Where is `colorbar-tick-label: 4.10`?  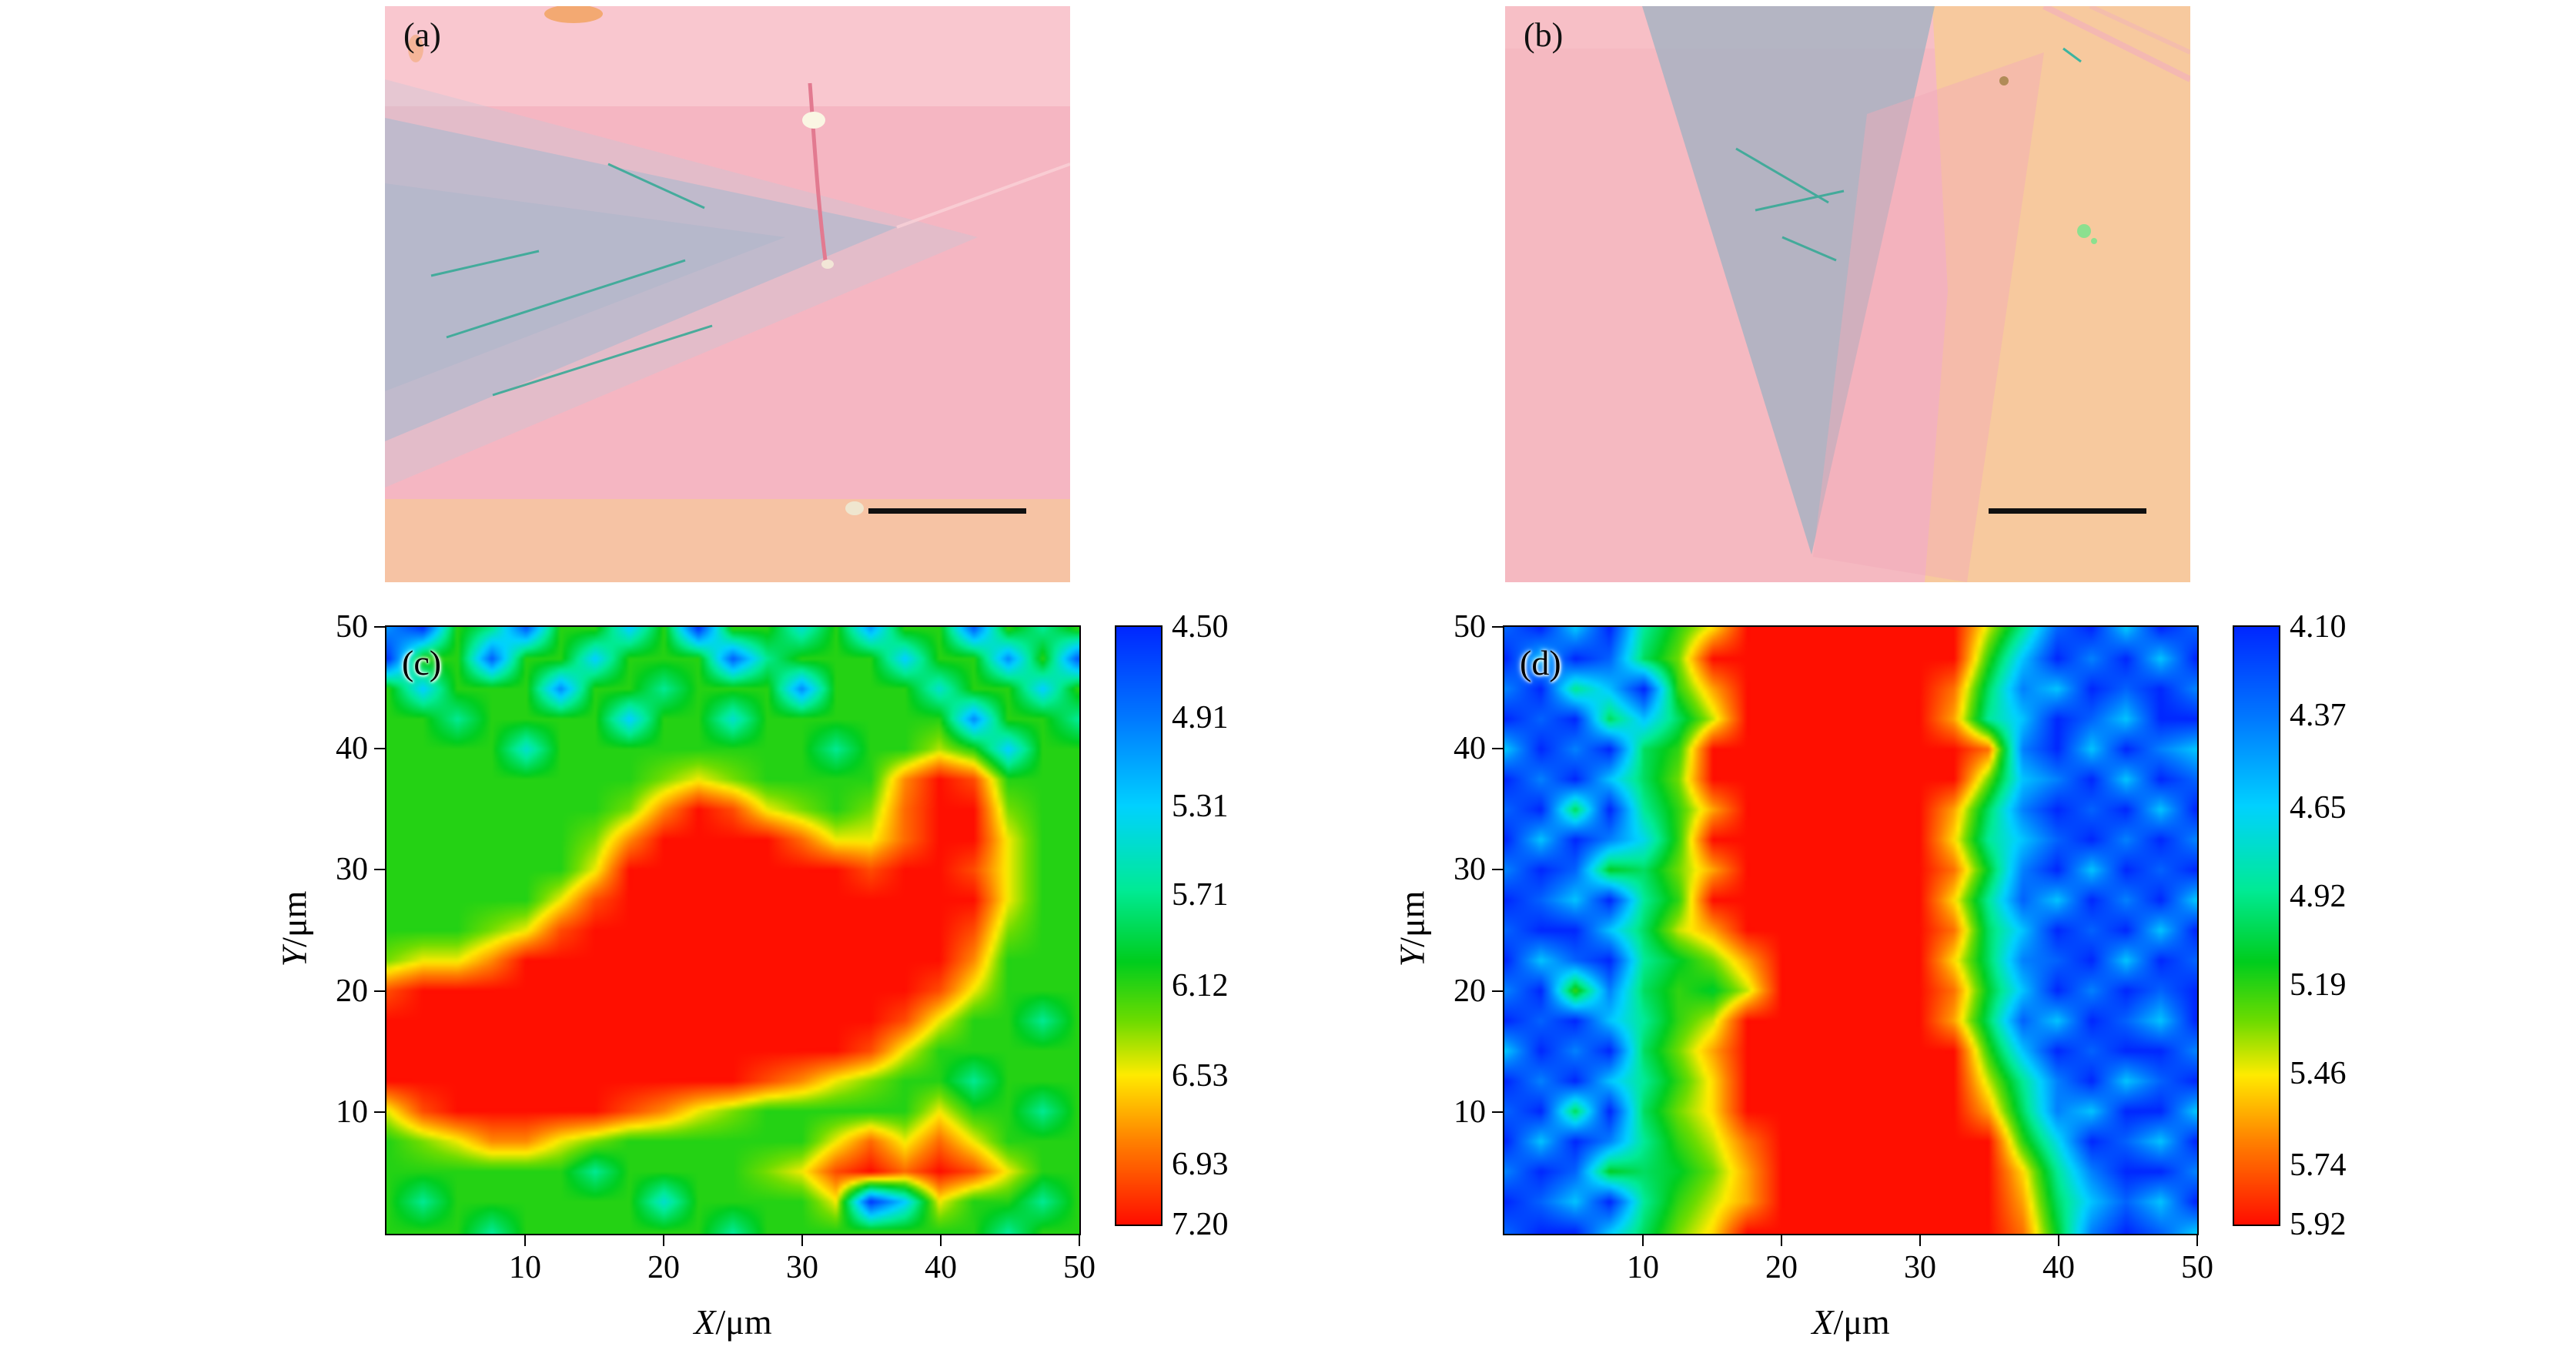 colorbar-tick-label: 4.10 is located at coordinates (2318, 627).